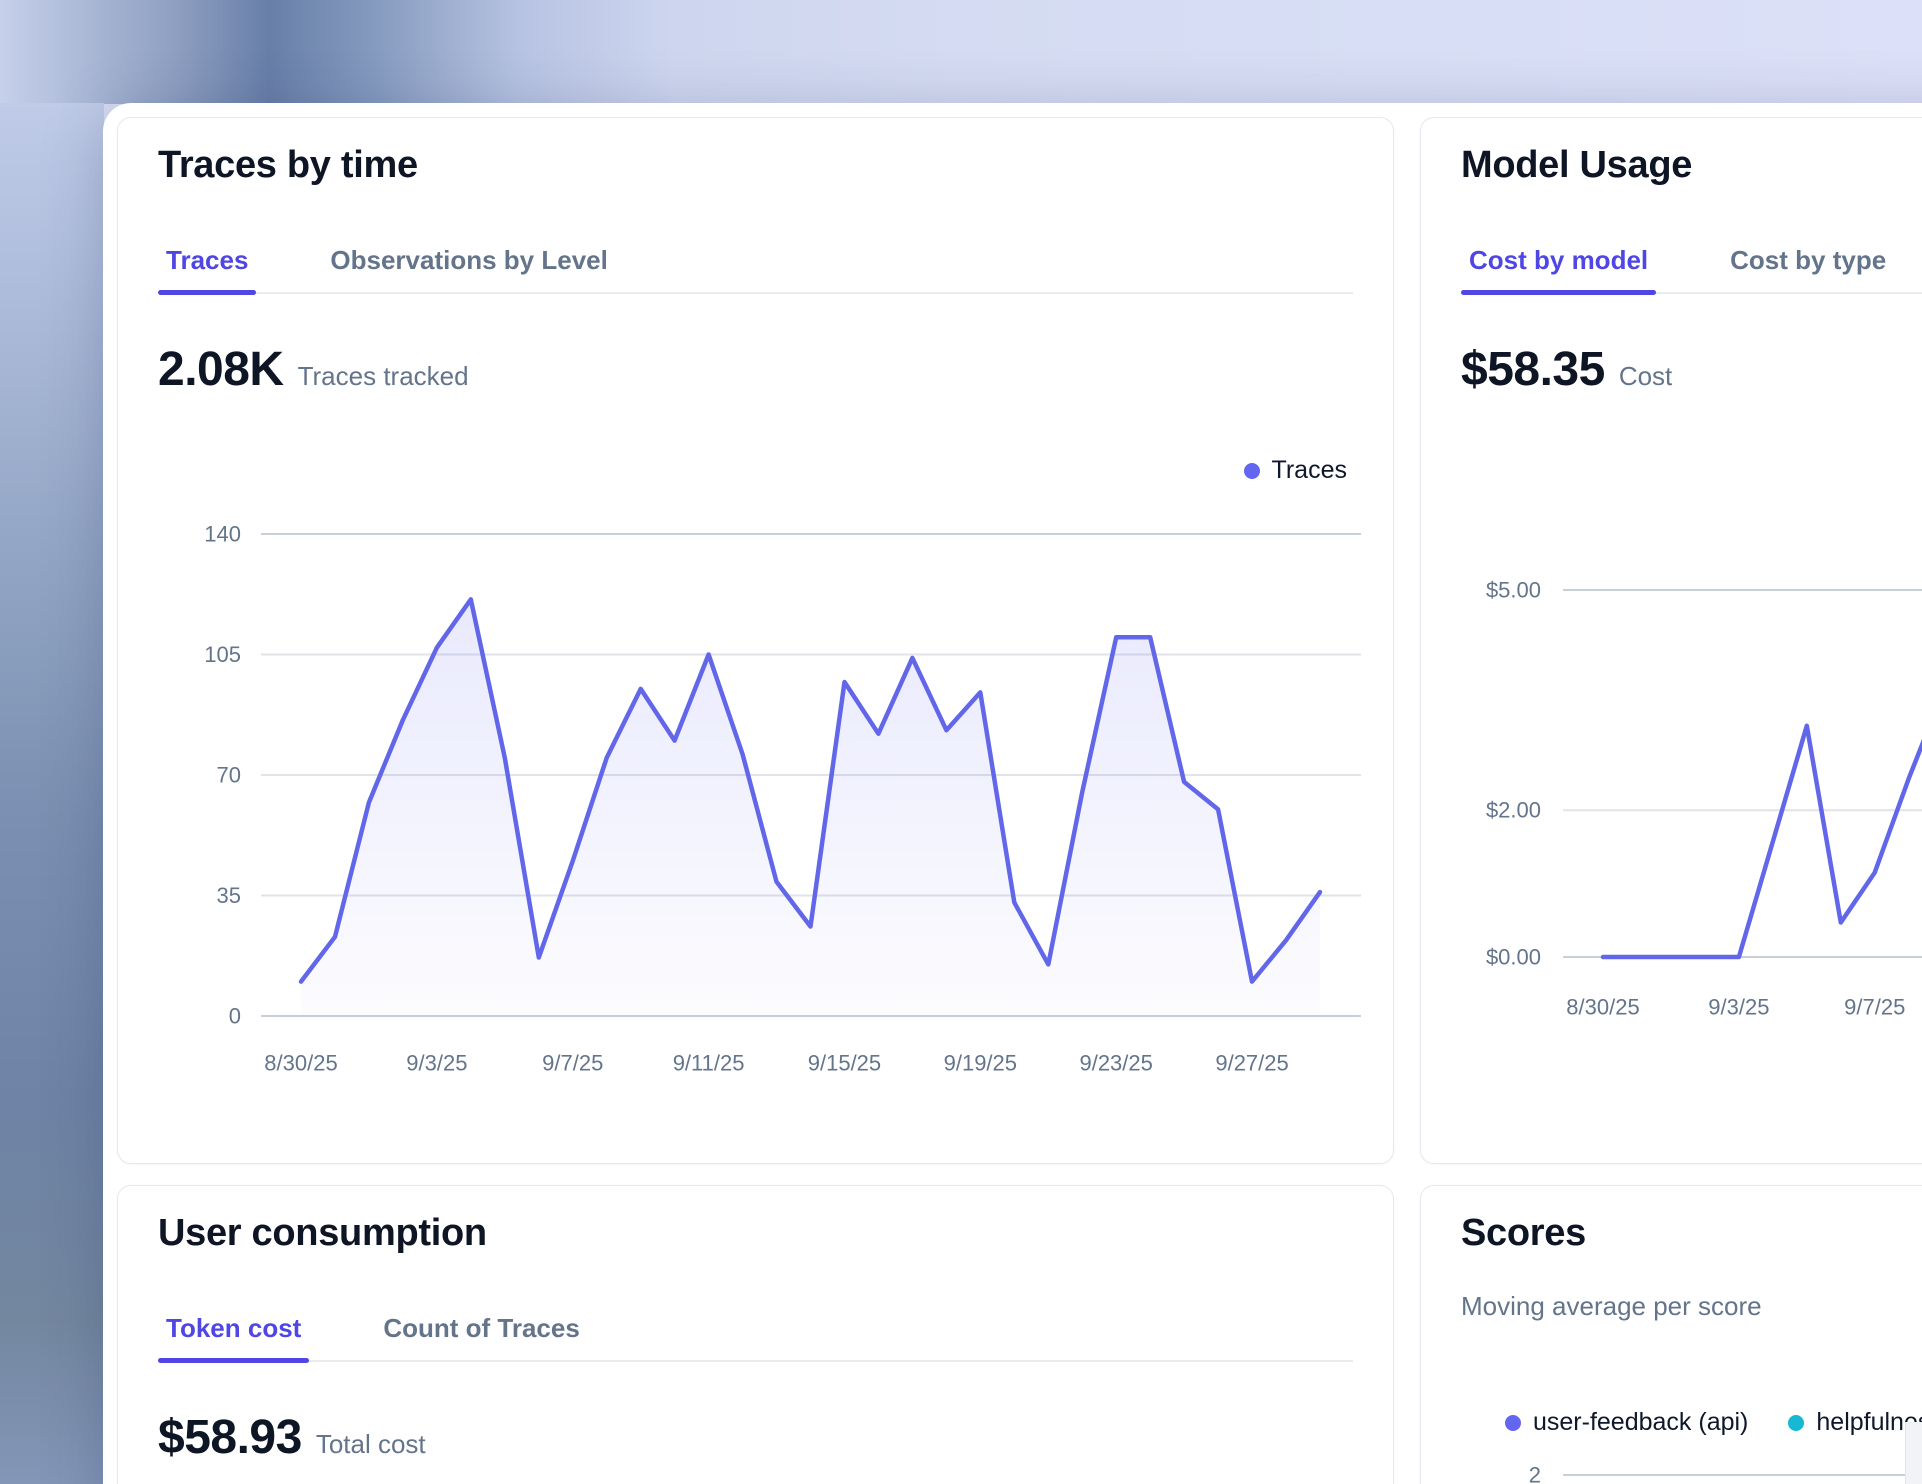  I want to click on svg-text: $2.00, so click(1513, 810).